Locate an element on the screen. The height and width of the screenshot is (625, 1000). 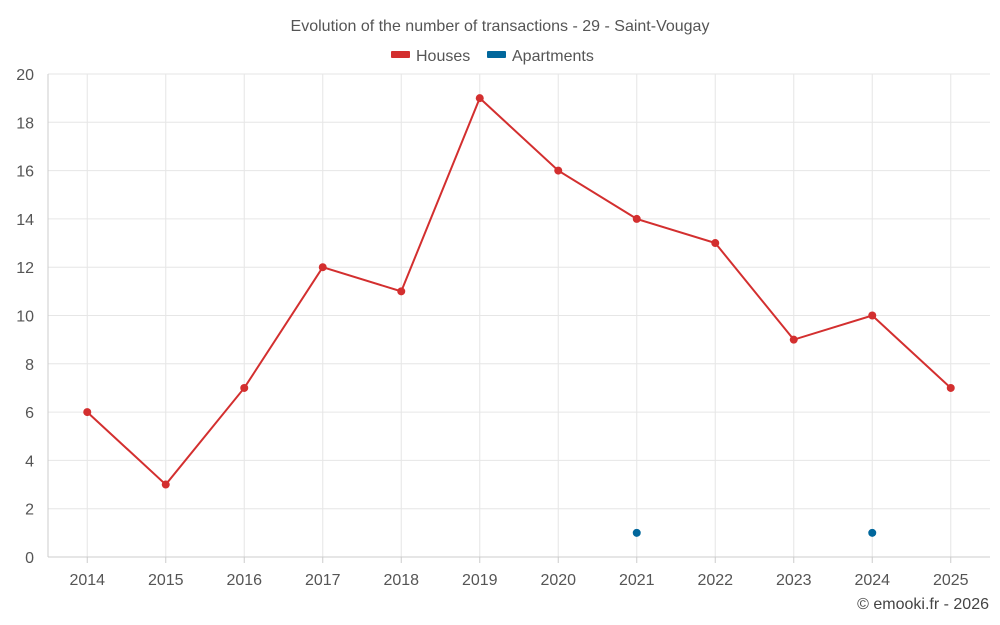
x-tick-label: 2017 is located at coordinates (323, 580).